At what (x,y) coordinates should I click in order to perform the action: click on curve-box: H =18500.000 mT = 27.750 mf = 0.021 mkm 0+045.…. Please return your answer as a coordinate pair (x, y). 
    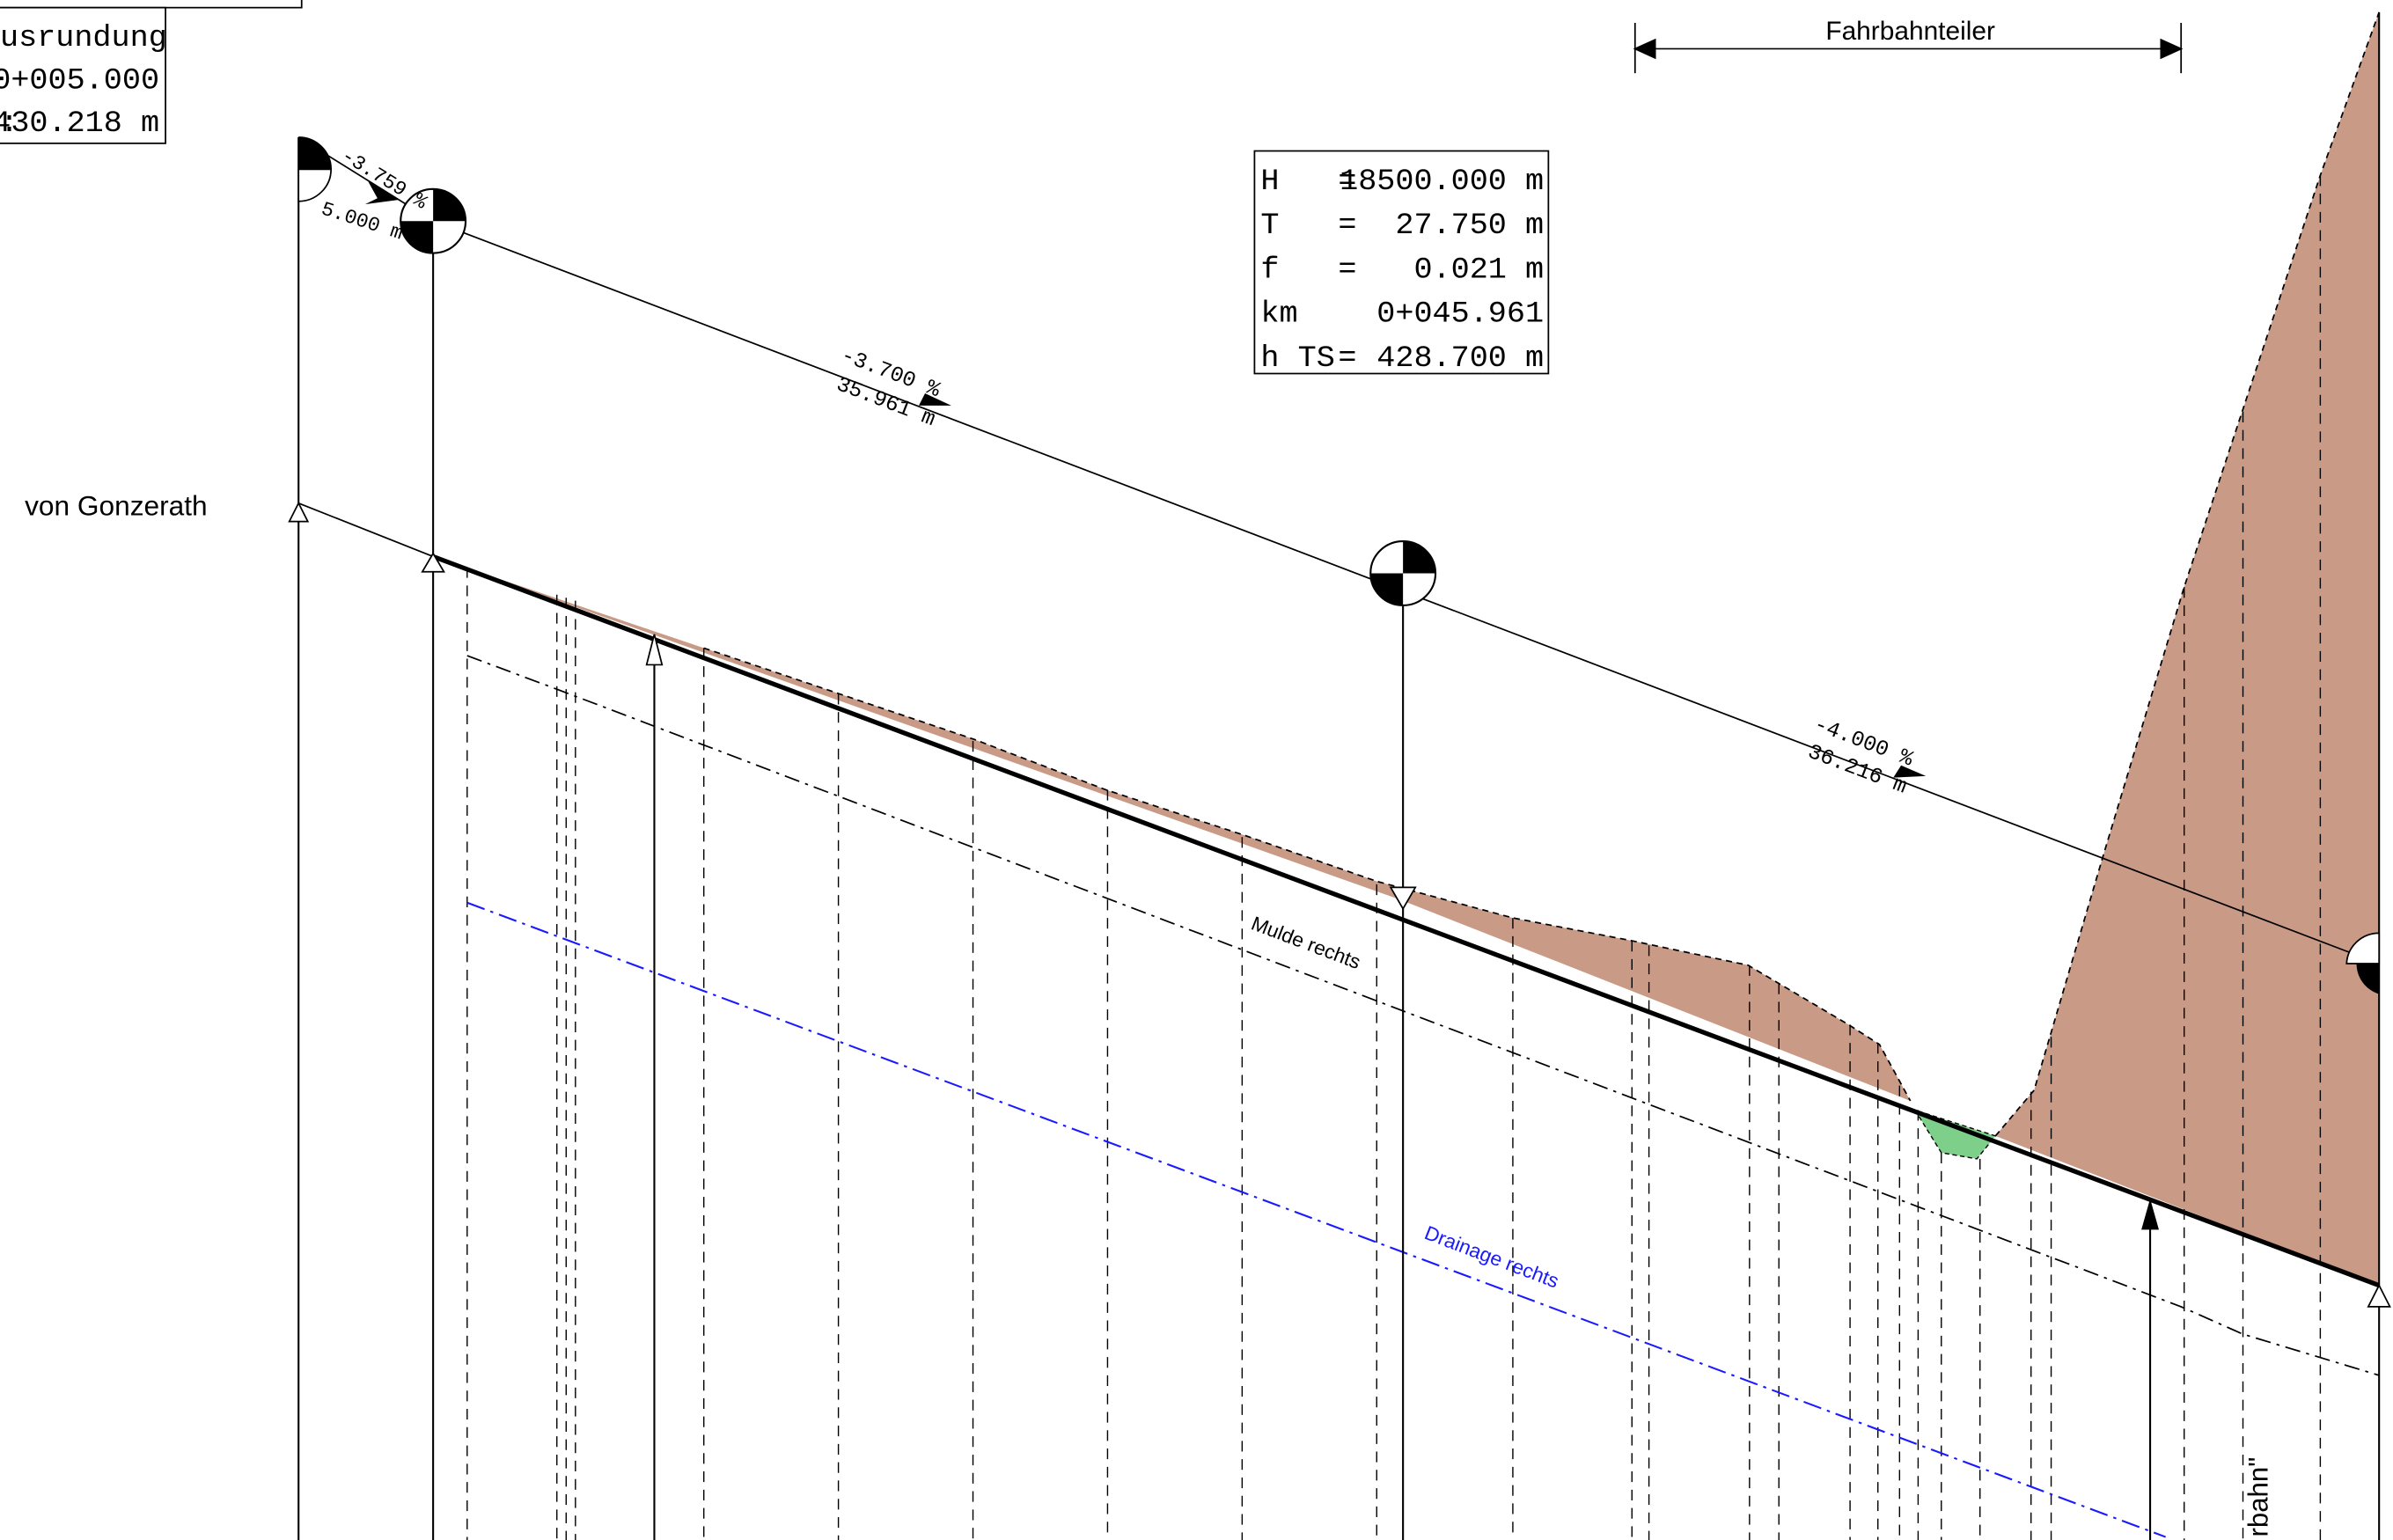
    Looking at the image, I should click on (1401, 263).